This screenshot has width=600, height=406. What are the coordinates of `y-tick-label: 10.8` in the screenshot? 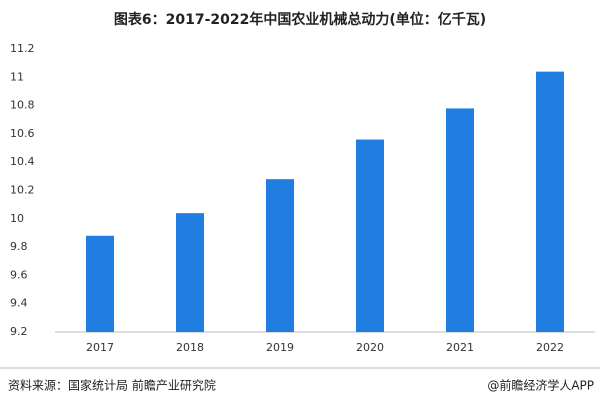 It's located at (22, 105).